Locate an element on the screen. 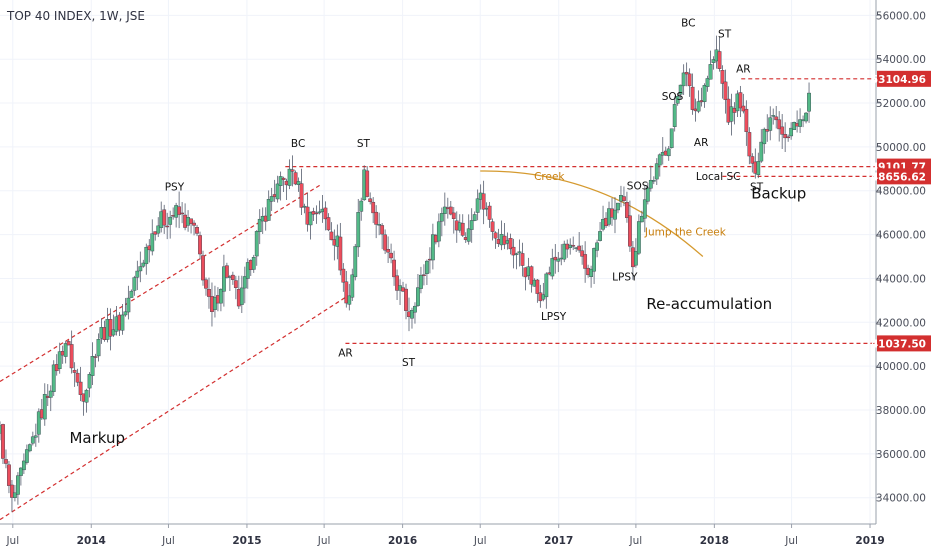  annotation-label: BC is located at coordinates (298, 144).